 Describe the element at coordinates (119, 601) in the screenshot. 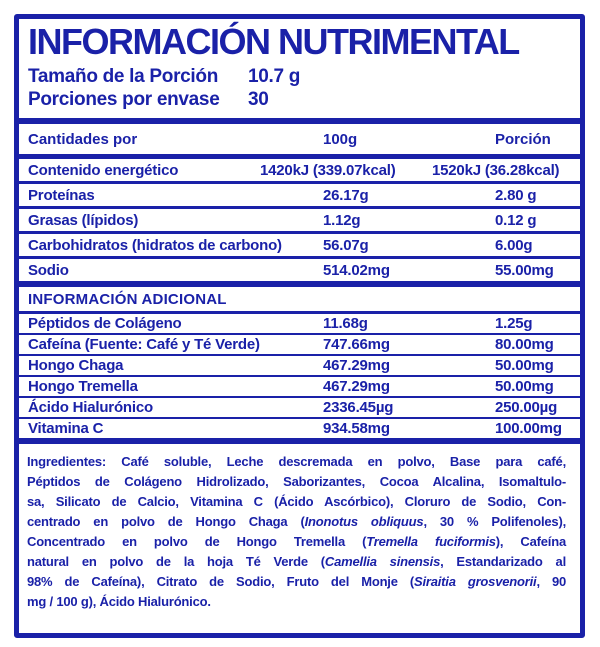

I see `ingredients-text: mg / 100 g), Ácido Hialurónico.` at that location.